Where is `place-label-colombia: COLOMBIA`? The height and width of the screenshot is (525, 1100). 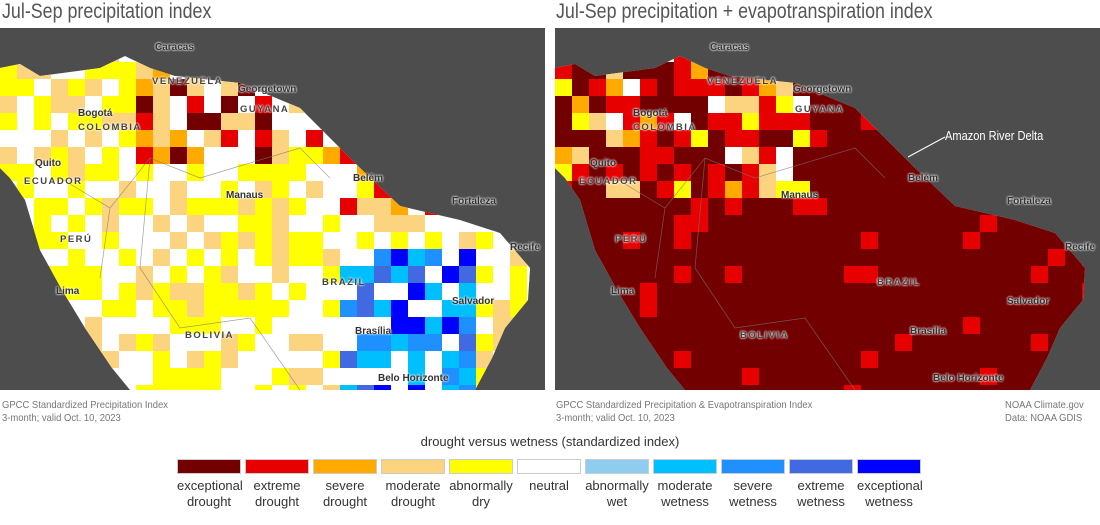 place-label-colombia: COLOMBIA is located at coordinates (110, 127).